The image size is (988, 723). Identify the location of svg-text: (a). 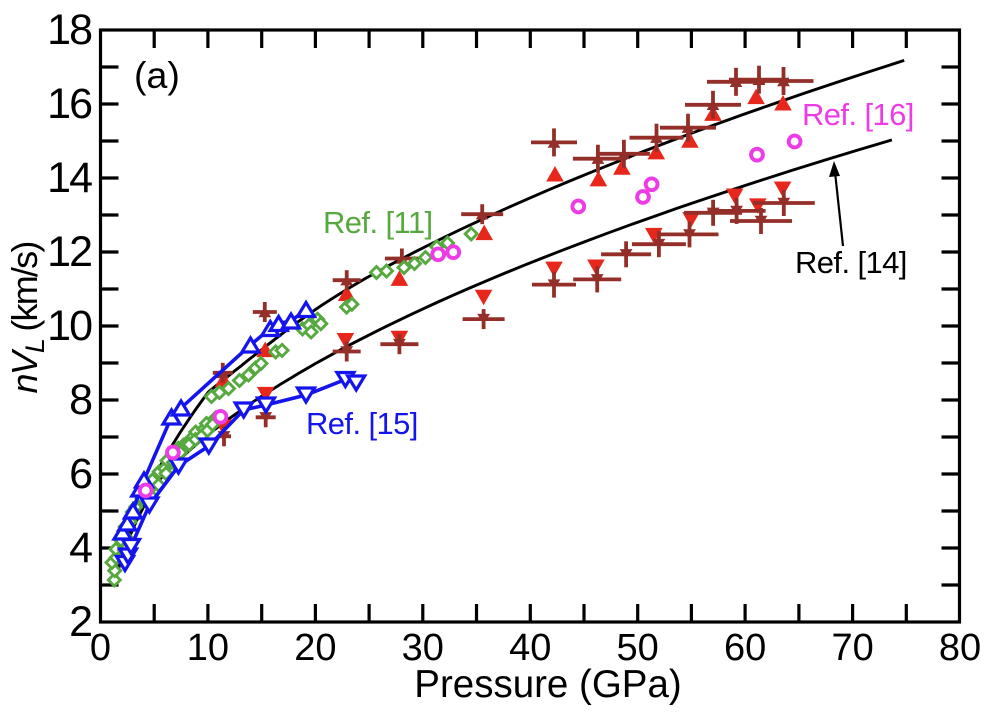
(157, 75).